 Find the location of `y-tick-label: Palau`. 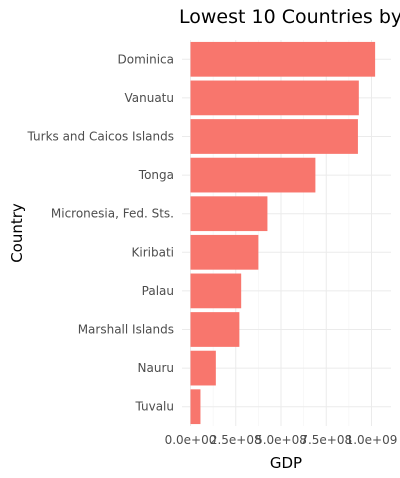

y-tick-label: Palau is located at coordinates (158, 291).